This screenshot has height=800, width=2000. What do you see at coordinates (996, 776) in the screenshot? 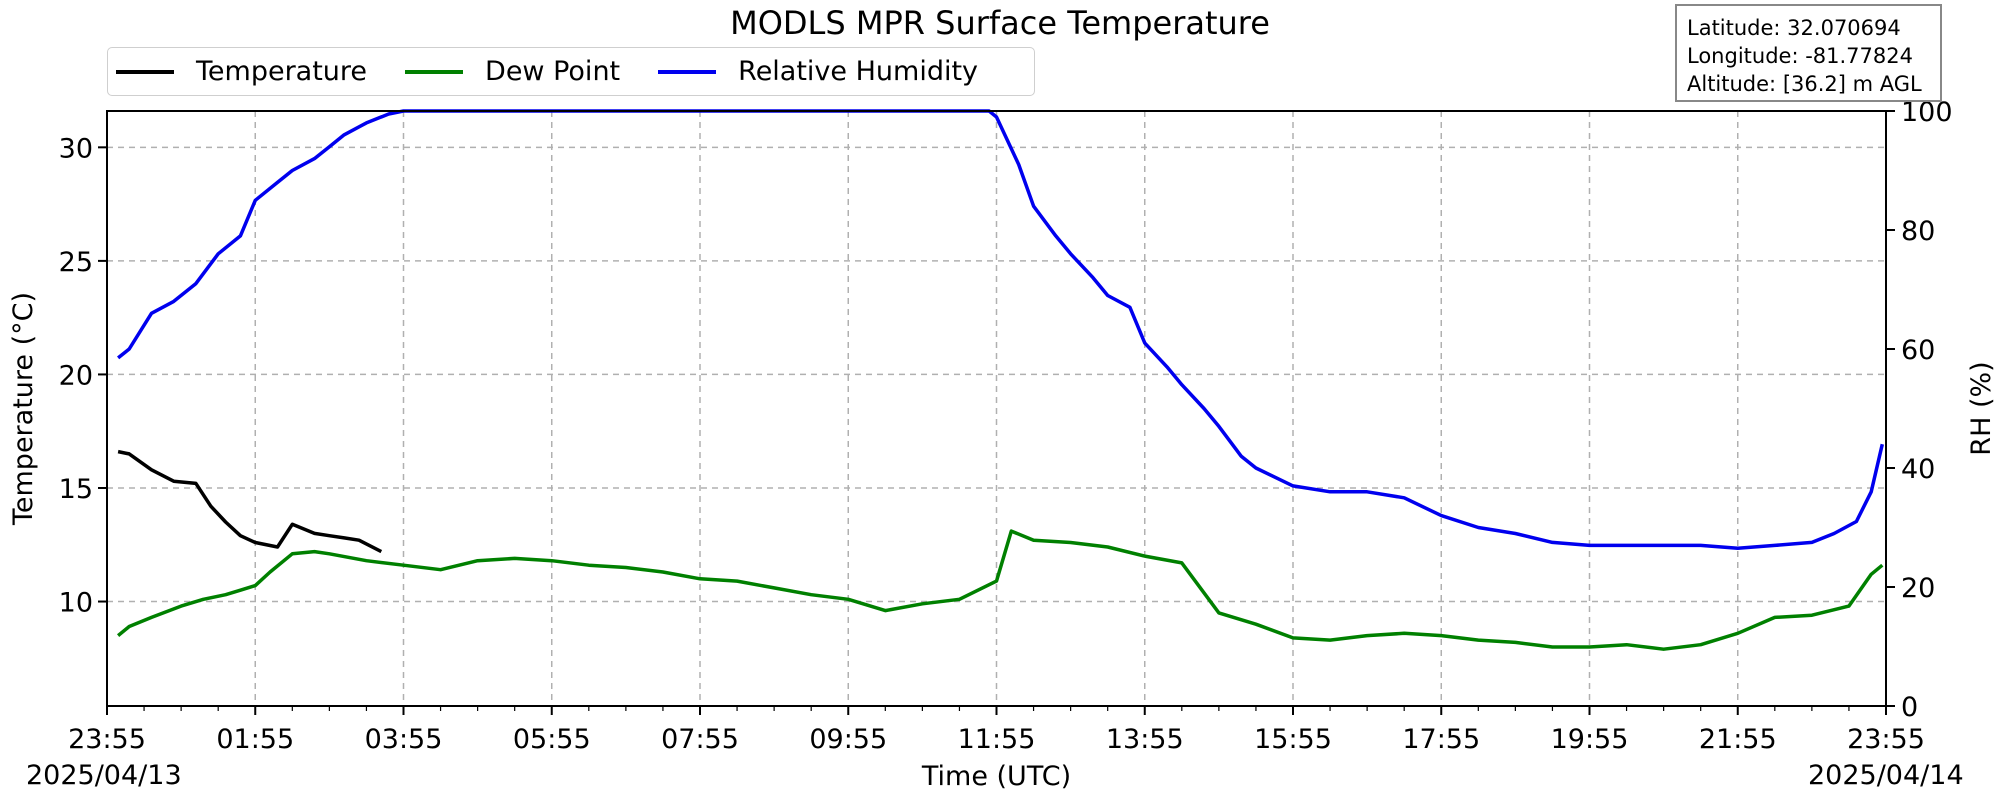
I see `x-axis-title: Time (UTC)` at bounding box center [996, 776].